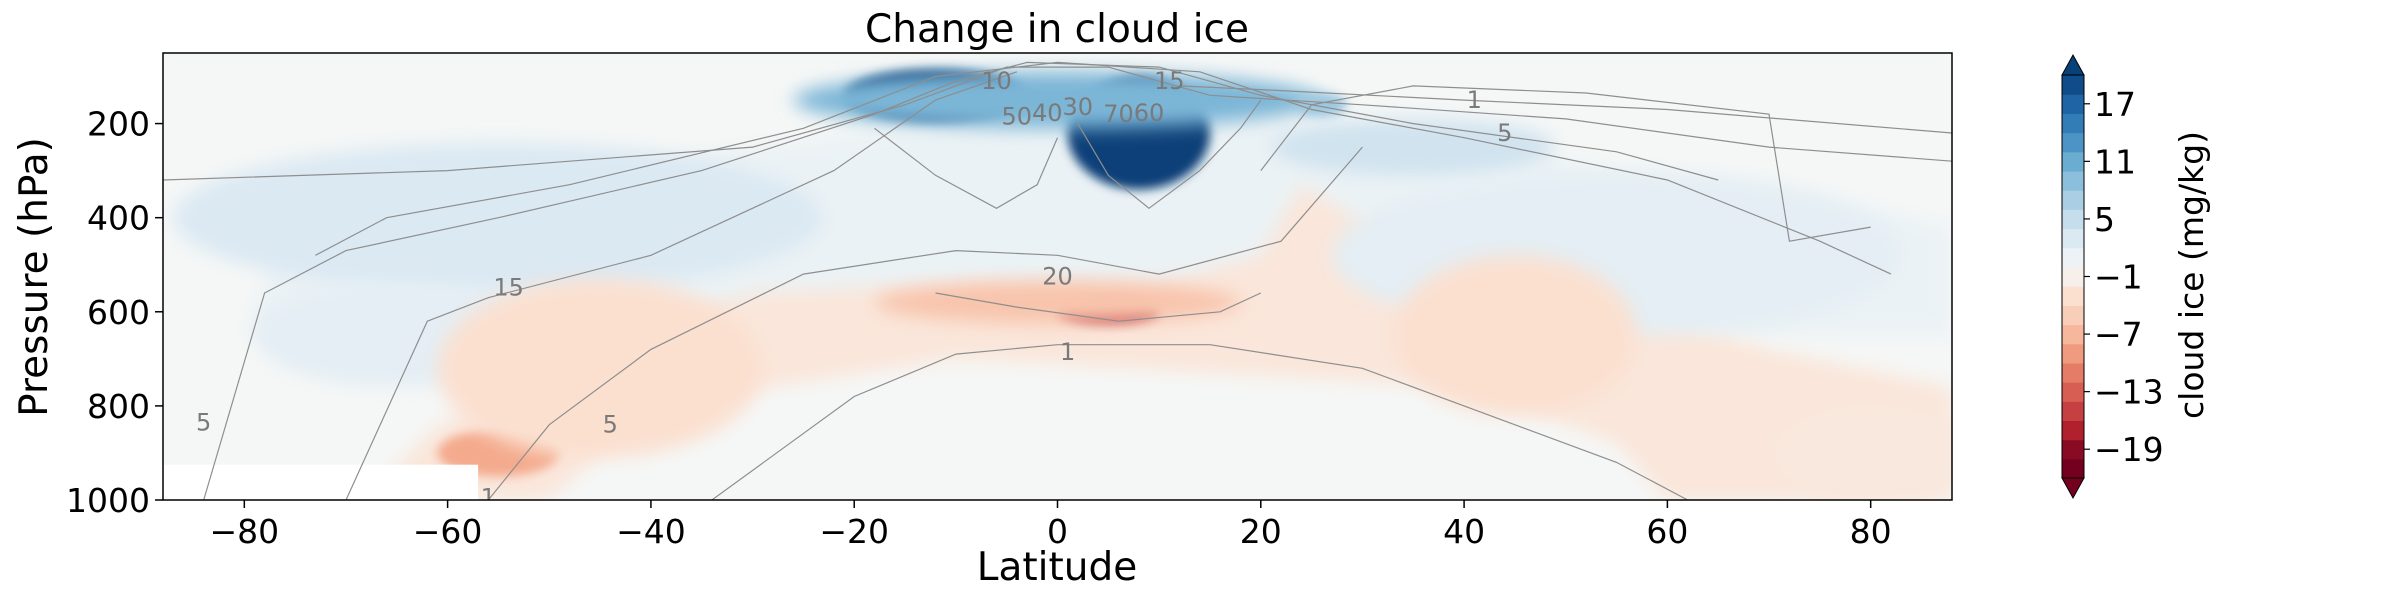 Image resolution: width=2400 pixels, height=600 pixels. I want to click on x-tick-label: 40, so click(1464, 531).